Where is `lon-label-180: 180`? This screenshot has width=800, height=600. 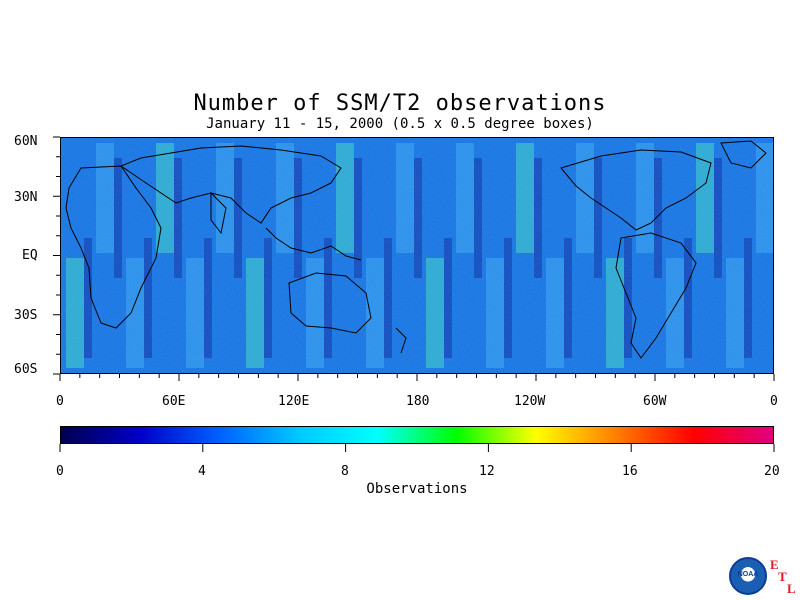 lon-label-180: 180 is located at coordinates (418, 401).